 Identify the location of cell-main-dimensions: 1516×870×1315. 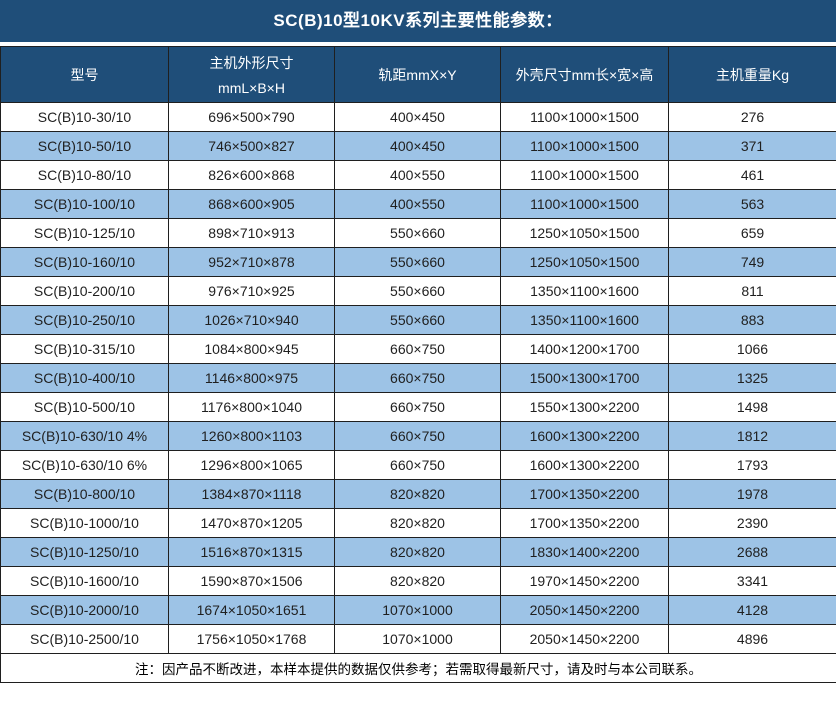
(251, 552).